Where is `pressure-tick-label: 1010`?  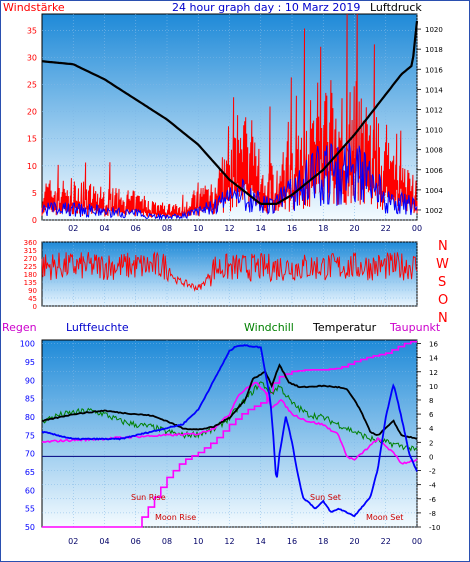
pressure-tick-label: 1010 is located at coordinates (434, 131).